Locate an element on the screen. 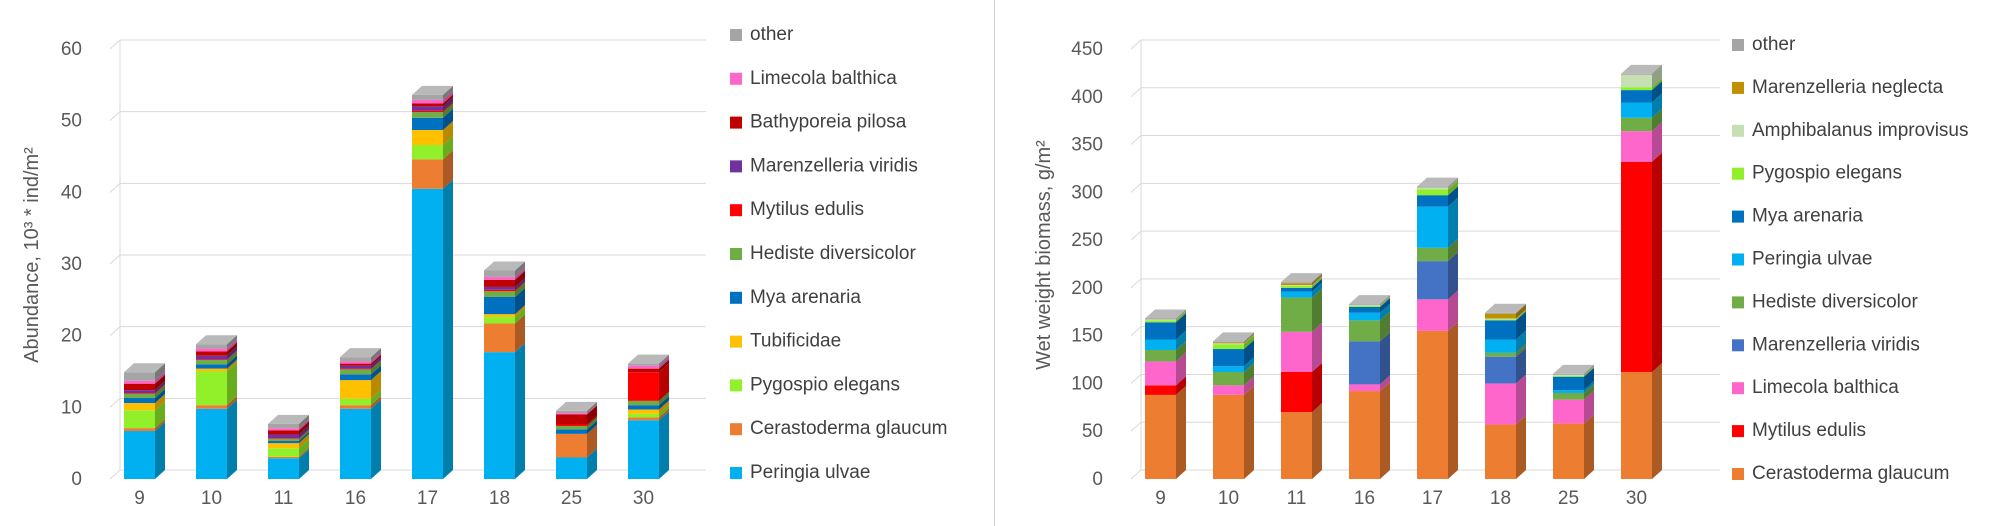 The height and width of the screenshot is (526, 1999). legend-item: Tubificidae is located at coordinates (785, 341).